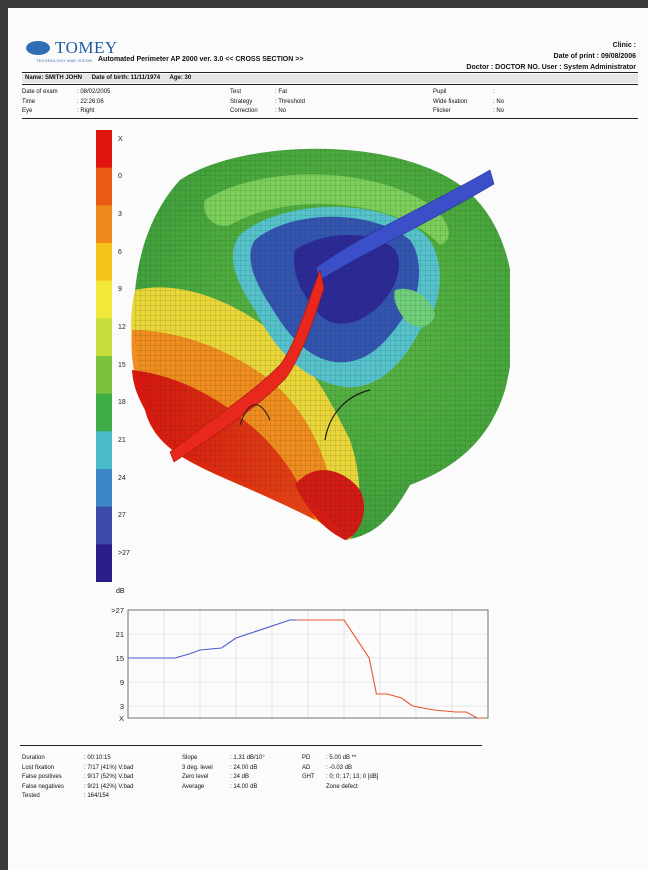 The width and height of the screenshot is (648, 870). I want to click on stat-row: AD: -0.03 dB, so click(340, 769).